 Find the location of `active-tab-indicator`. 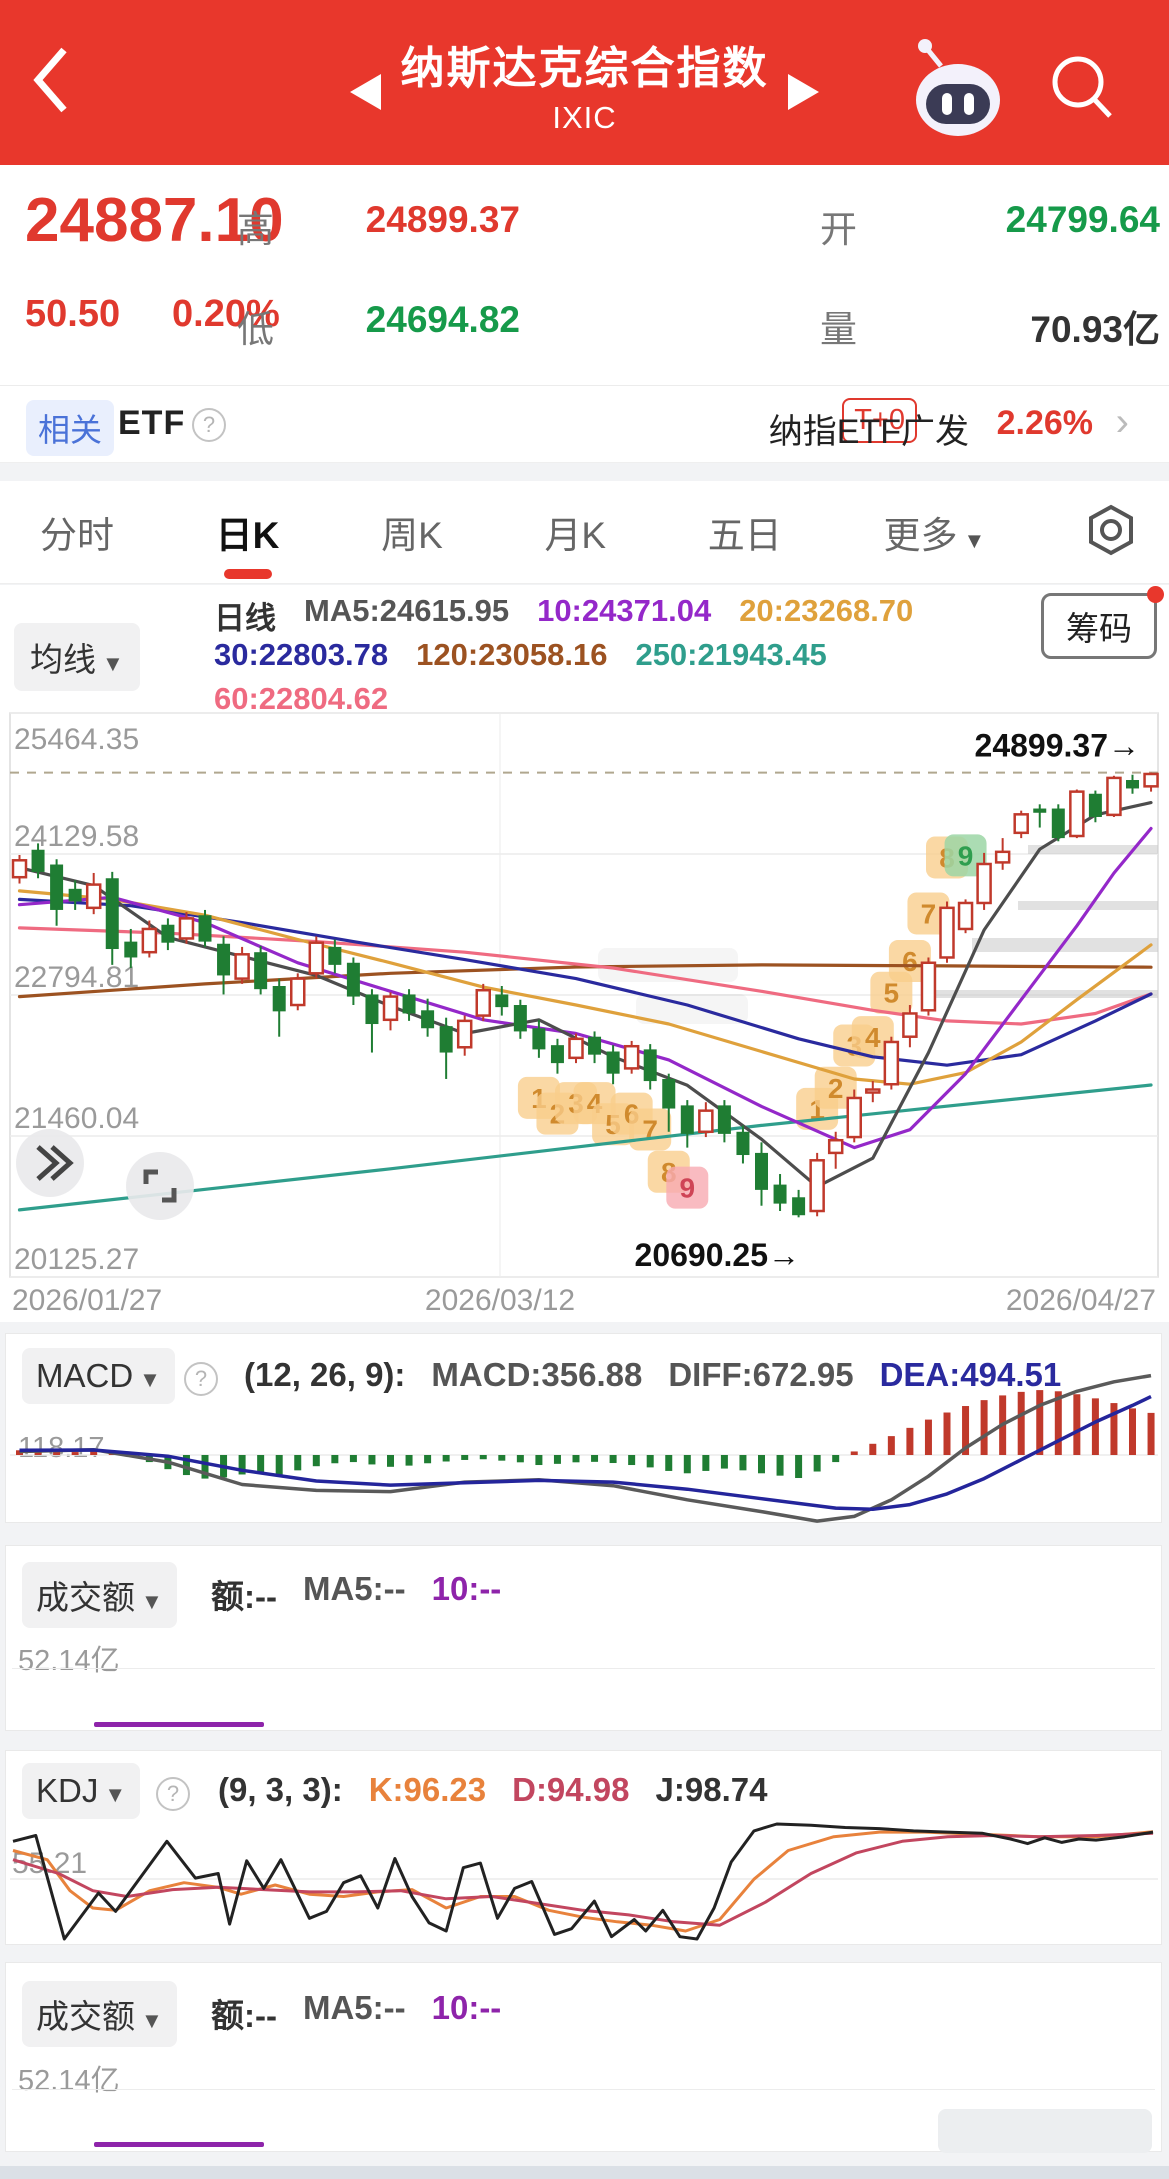

active-tab-indicator is located at coordinates (247, 574).